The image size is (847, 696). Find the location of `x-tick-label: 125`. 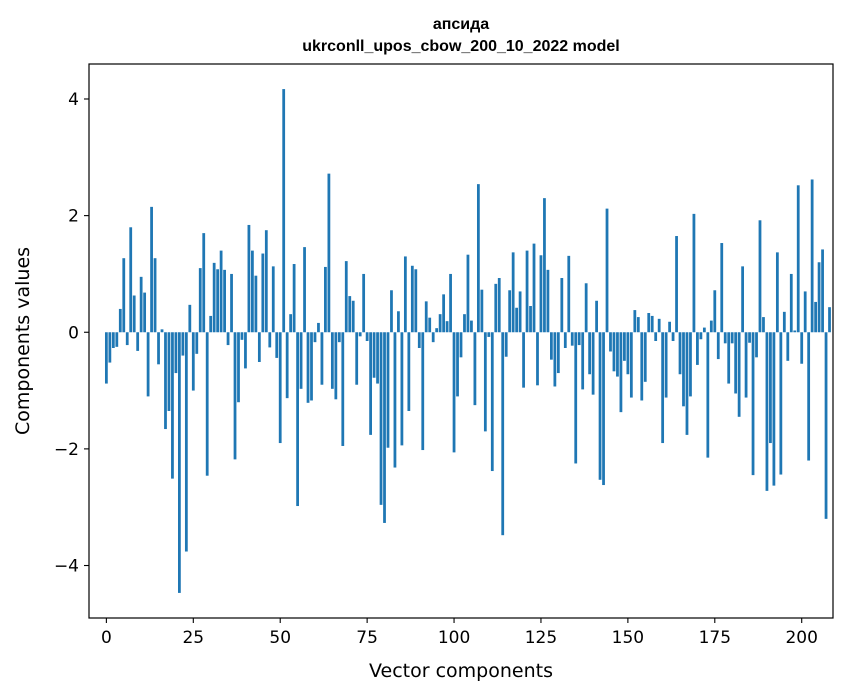

x-tick-label: 125 is located at coordinates (541, 638).